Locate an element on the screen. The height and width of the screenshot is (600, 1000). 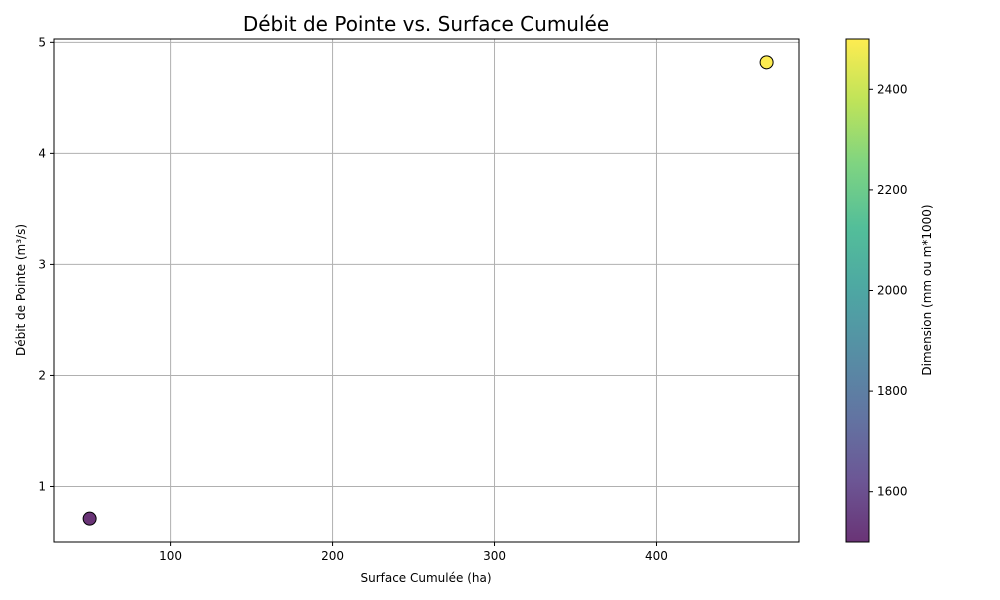
x-tick-label: 400 is located at coordinates (656, 556).